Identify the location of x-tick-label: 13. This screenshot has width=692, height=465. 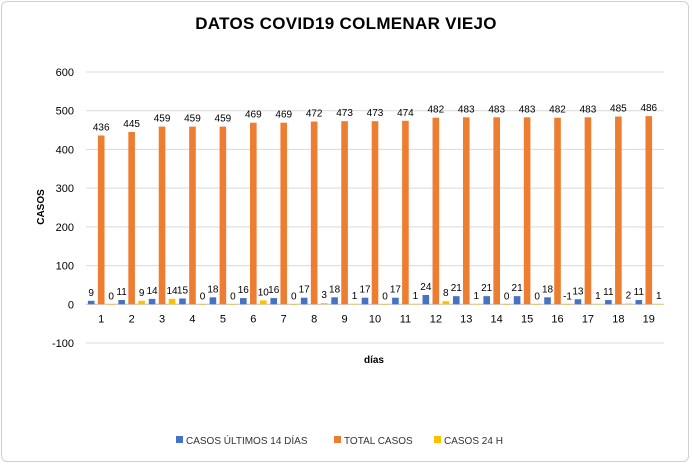
(466, 319).